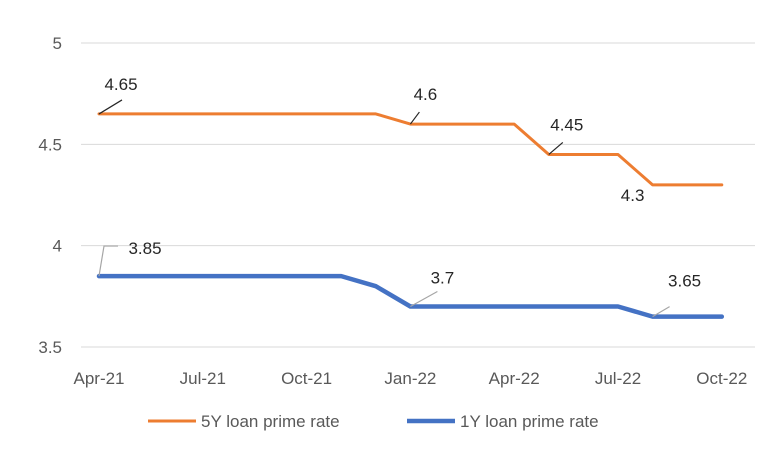  Describe the element at coordinates (57, 43) in the screenshot. I see `y-tick-label: 5` at that location.